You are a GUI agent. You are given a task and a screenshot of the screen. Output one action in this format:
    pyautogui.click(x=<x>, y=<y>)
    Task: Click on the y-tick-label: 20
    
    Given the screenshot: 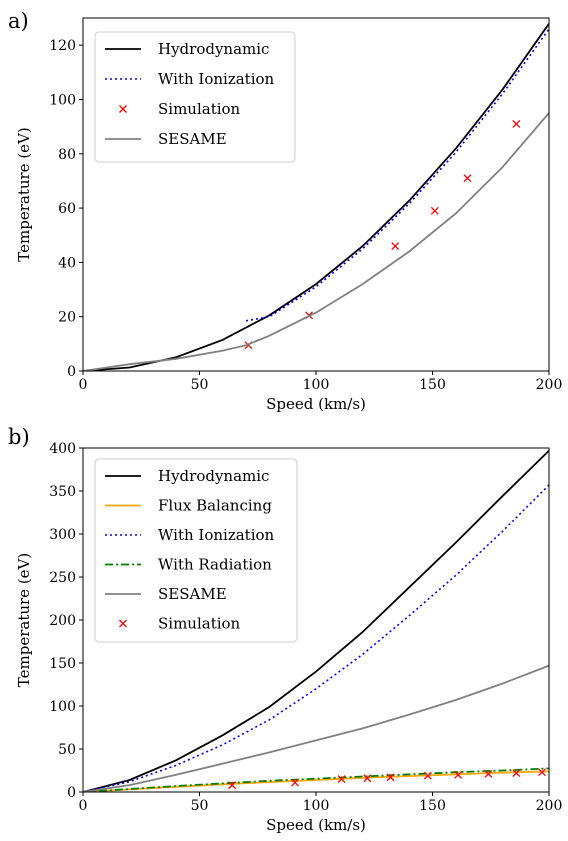 What is the action you would take?
    pyautogui.click(x=67, y=318)
    